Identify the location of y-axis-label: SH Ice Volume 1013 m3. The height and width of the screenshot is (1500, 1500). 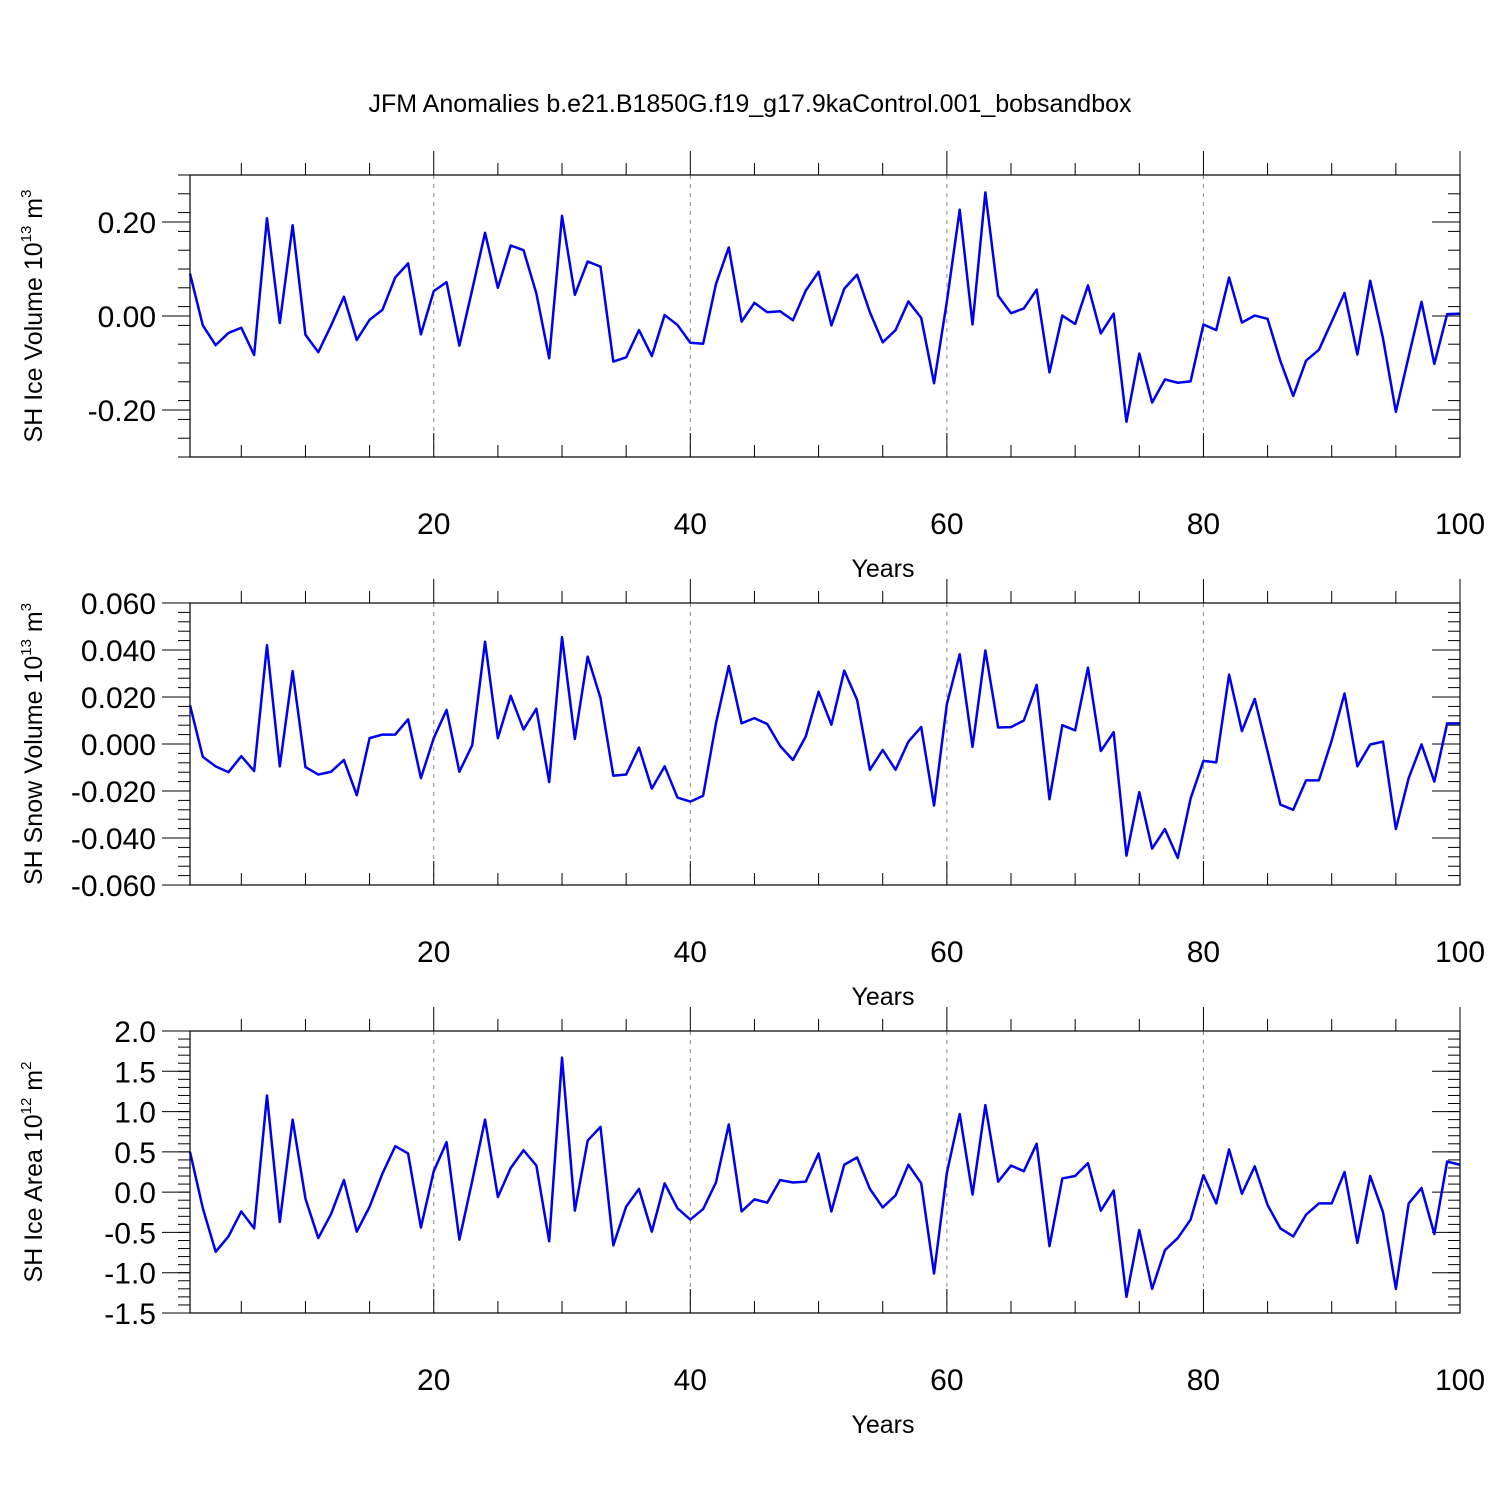
(33, 316).